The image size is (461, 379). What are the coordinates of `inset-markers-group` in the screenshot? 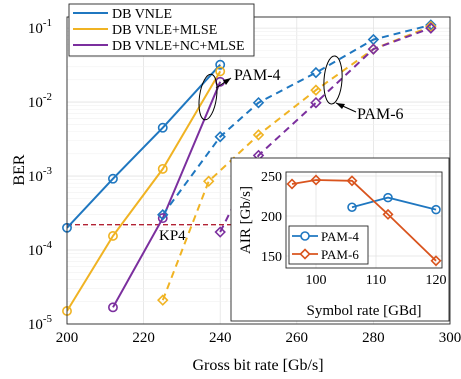 It's located at (364, 220).